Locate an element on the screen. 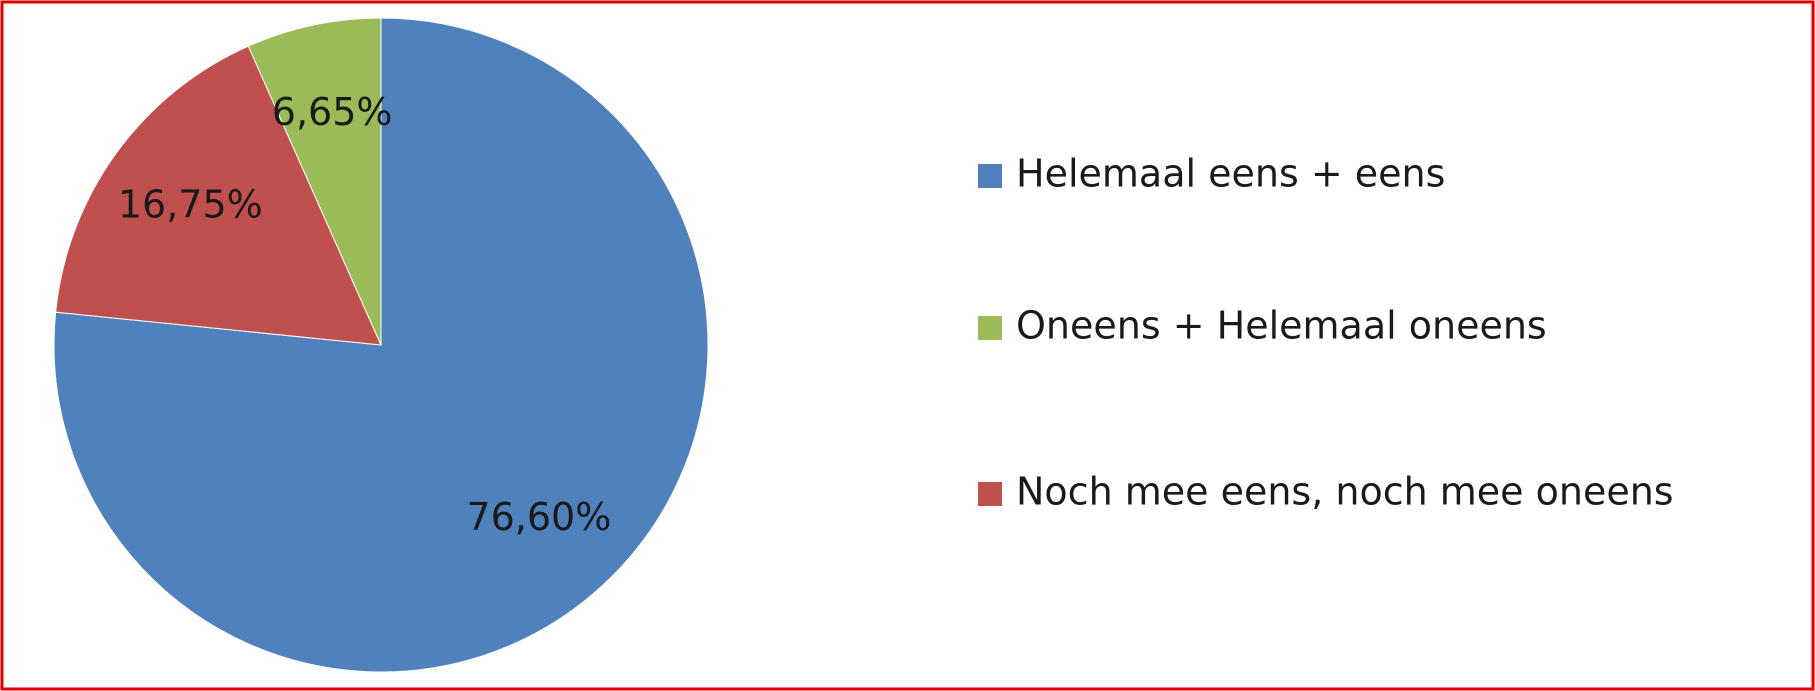  legend-label: Oneens + Helemaal oneens is located at coordinates (1281, 326).